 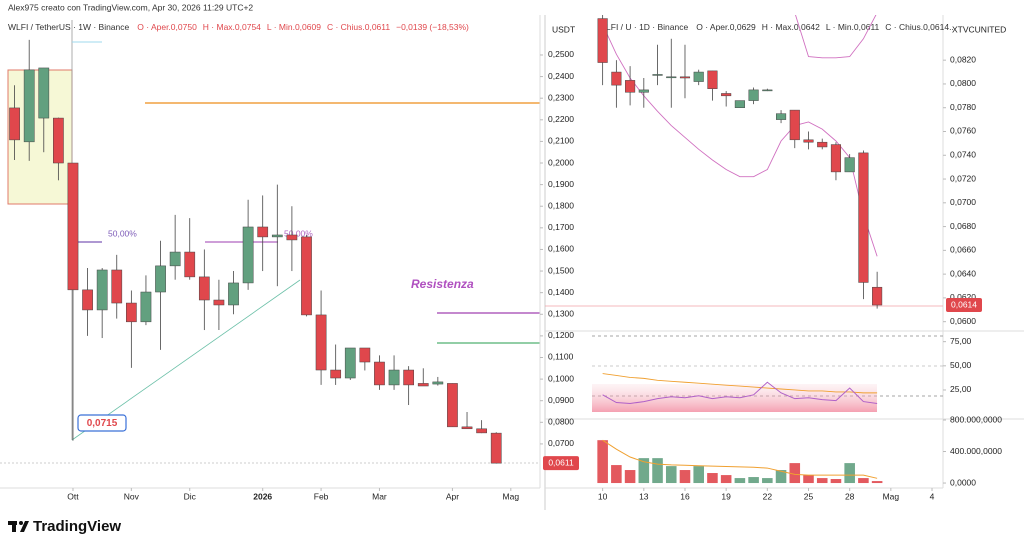 What do you see at coordinates (102, 423) in the screenshot?
I see `annotation: 0,0715` at bounding box center [102, 423].